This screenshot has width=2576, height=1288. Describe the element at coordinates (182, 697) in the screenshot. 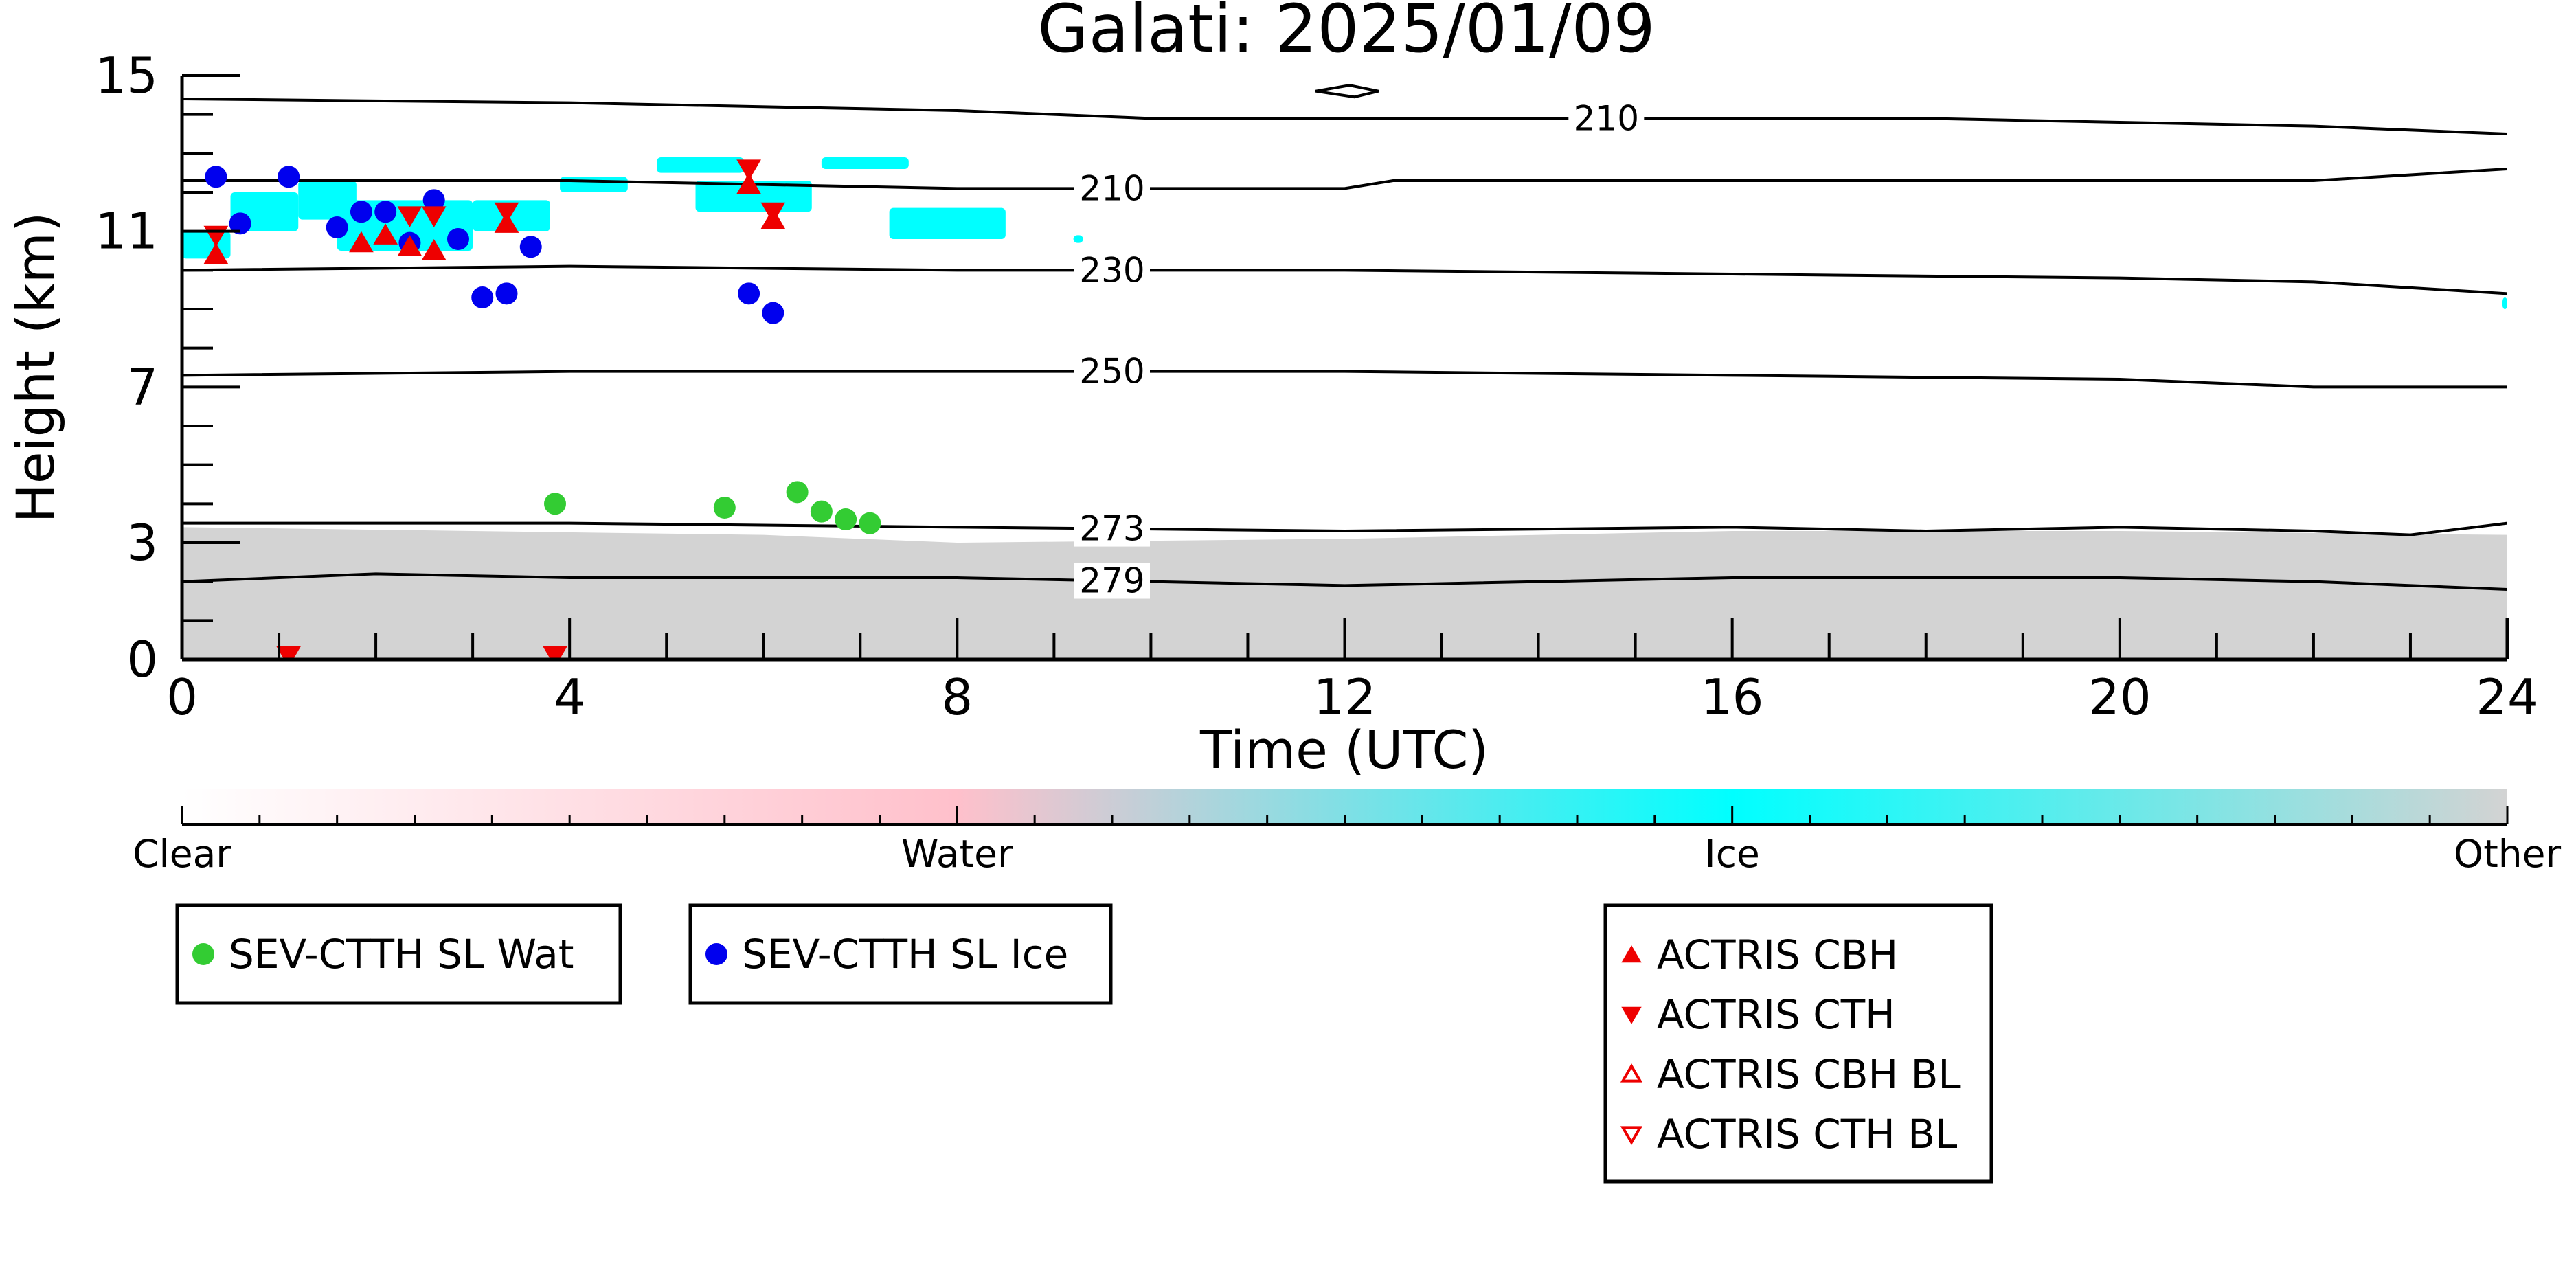

I see `x-tick-label: 0` at that location.